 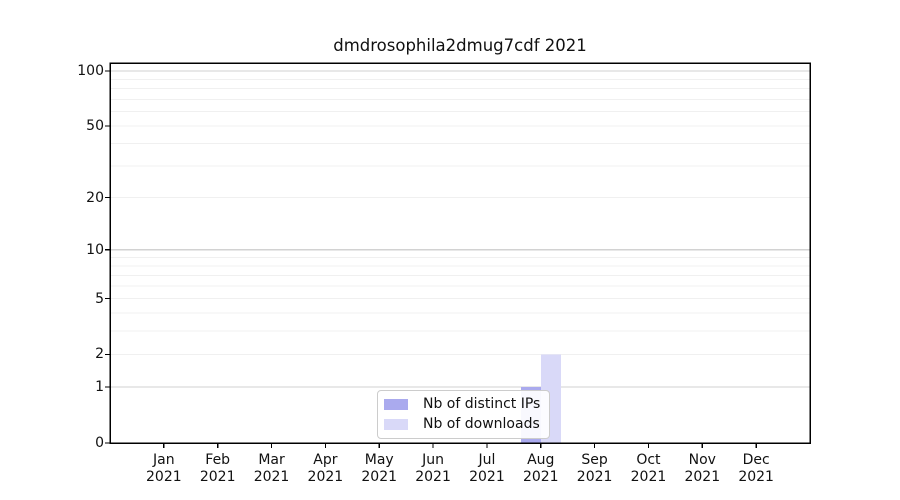 I want to click on x-tick-label: Mar 2021, so click(x=271, y=468).